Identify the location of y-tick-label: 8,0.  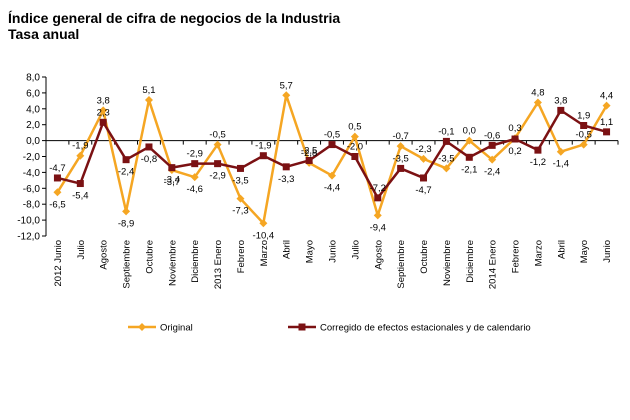
(33, 78).